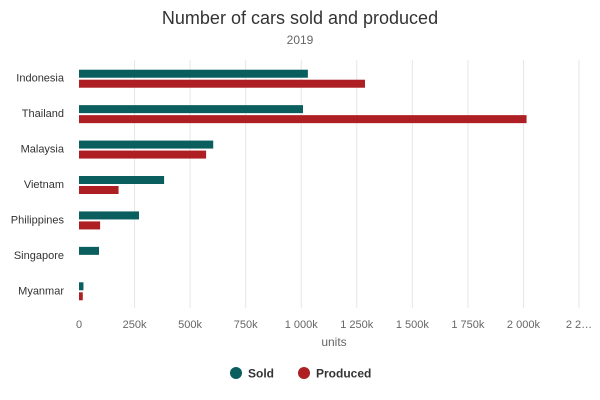 The image size is (600, 400). Describe the element at coordinates (43, 114) in the screenshot. I see `category-label: Thailand` at that location.